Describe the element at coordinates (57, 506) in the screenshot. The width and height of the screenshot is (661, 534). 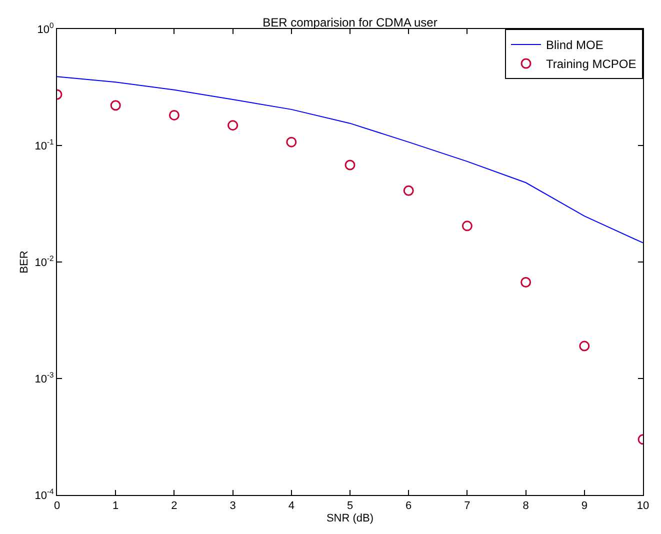
I see `x-tick-label: 0` at that location.